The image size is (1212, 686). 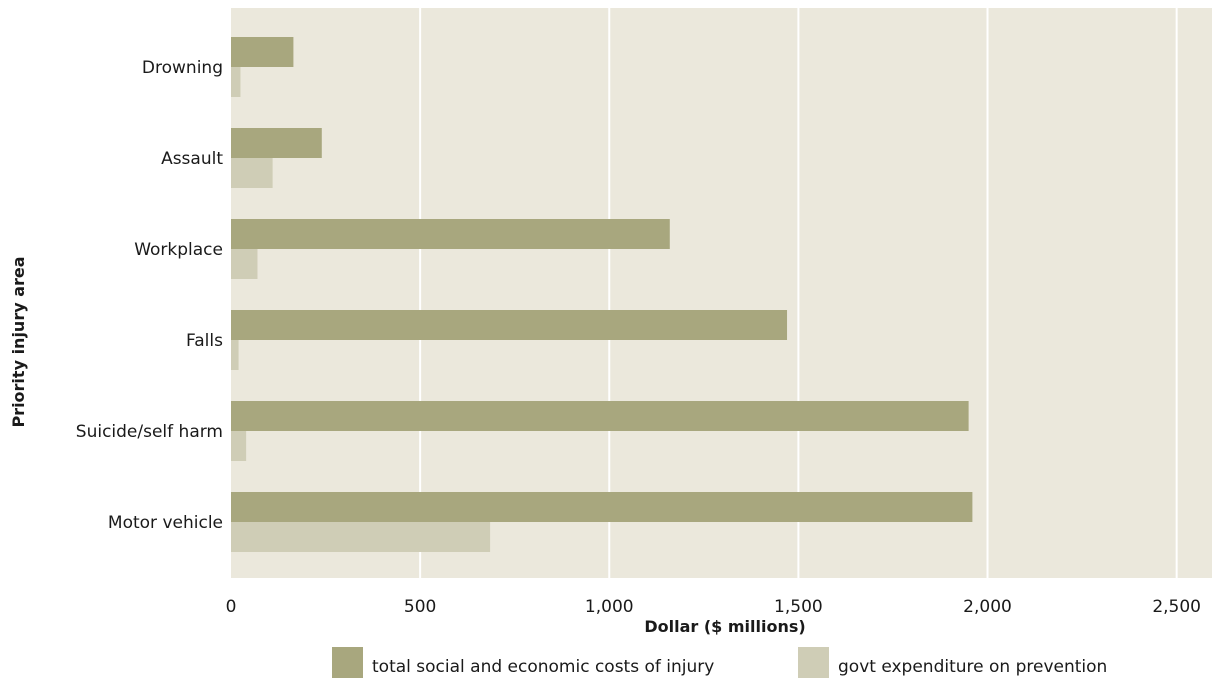 What do you see at coordinates (182, 68) in the screenshot?
I see `category-label: Drowning` at bounding box center [182, 68].